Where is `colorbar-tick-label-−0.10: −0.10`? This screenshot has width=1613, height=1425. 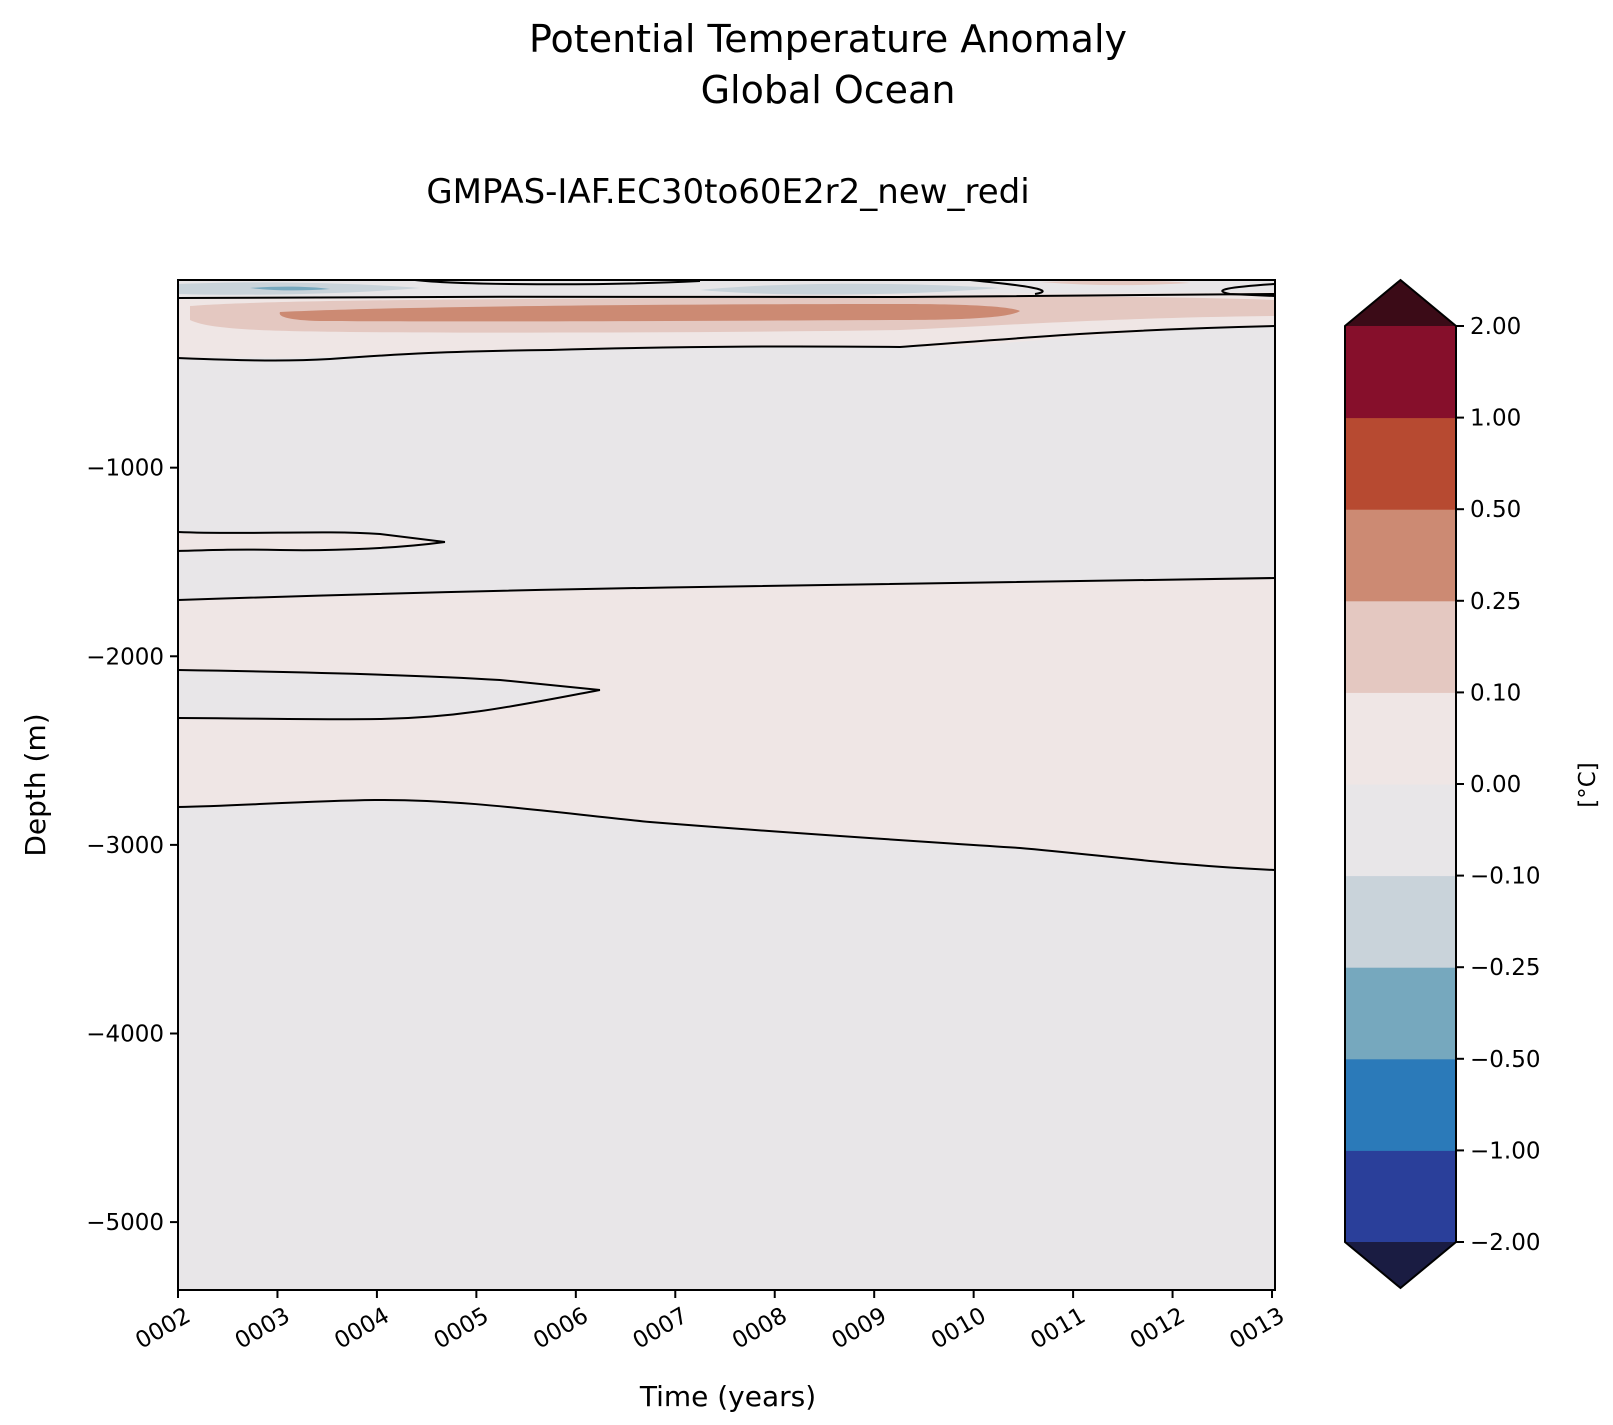 colorbar-tick-label-−0.10: −0.10 is located at coordinates (1505, 877).